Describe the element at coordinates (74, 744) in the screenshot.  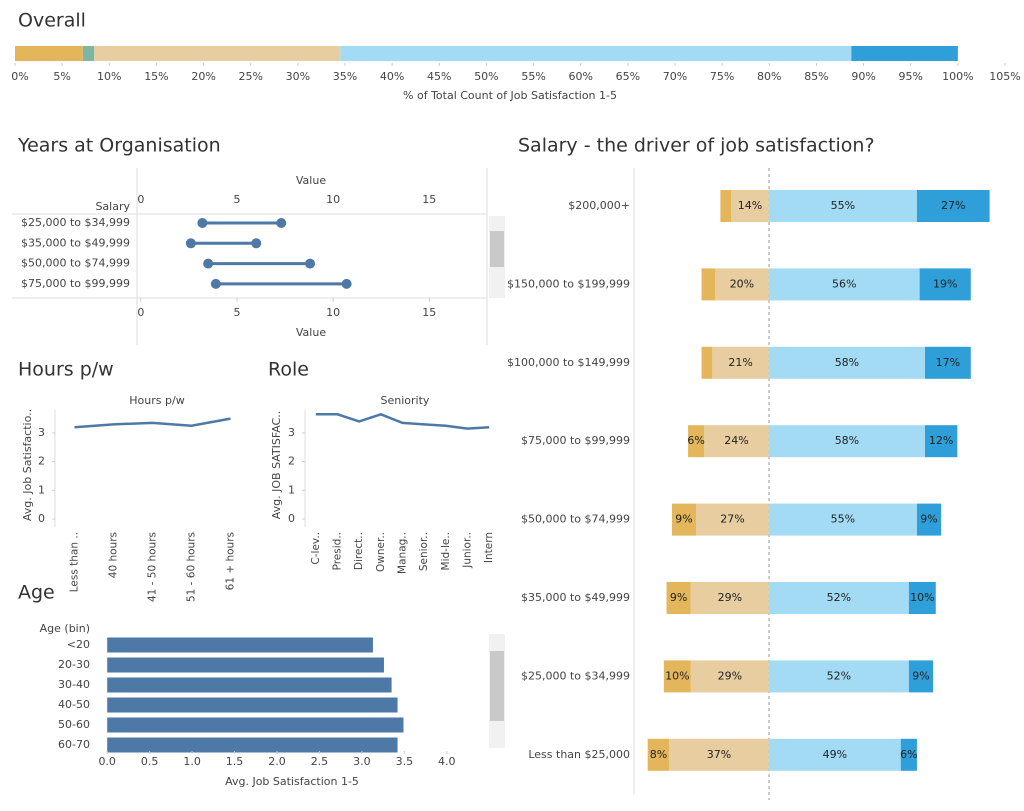
I see `category-label: 60-70` at that location.